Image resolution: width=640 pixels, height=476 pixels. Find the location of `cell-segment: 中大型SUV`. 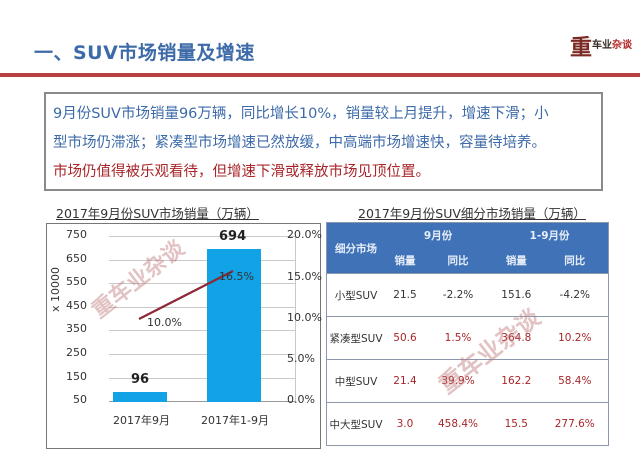

cell-segment: 中大型SUV is located at coordinates (355, 424).